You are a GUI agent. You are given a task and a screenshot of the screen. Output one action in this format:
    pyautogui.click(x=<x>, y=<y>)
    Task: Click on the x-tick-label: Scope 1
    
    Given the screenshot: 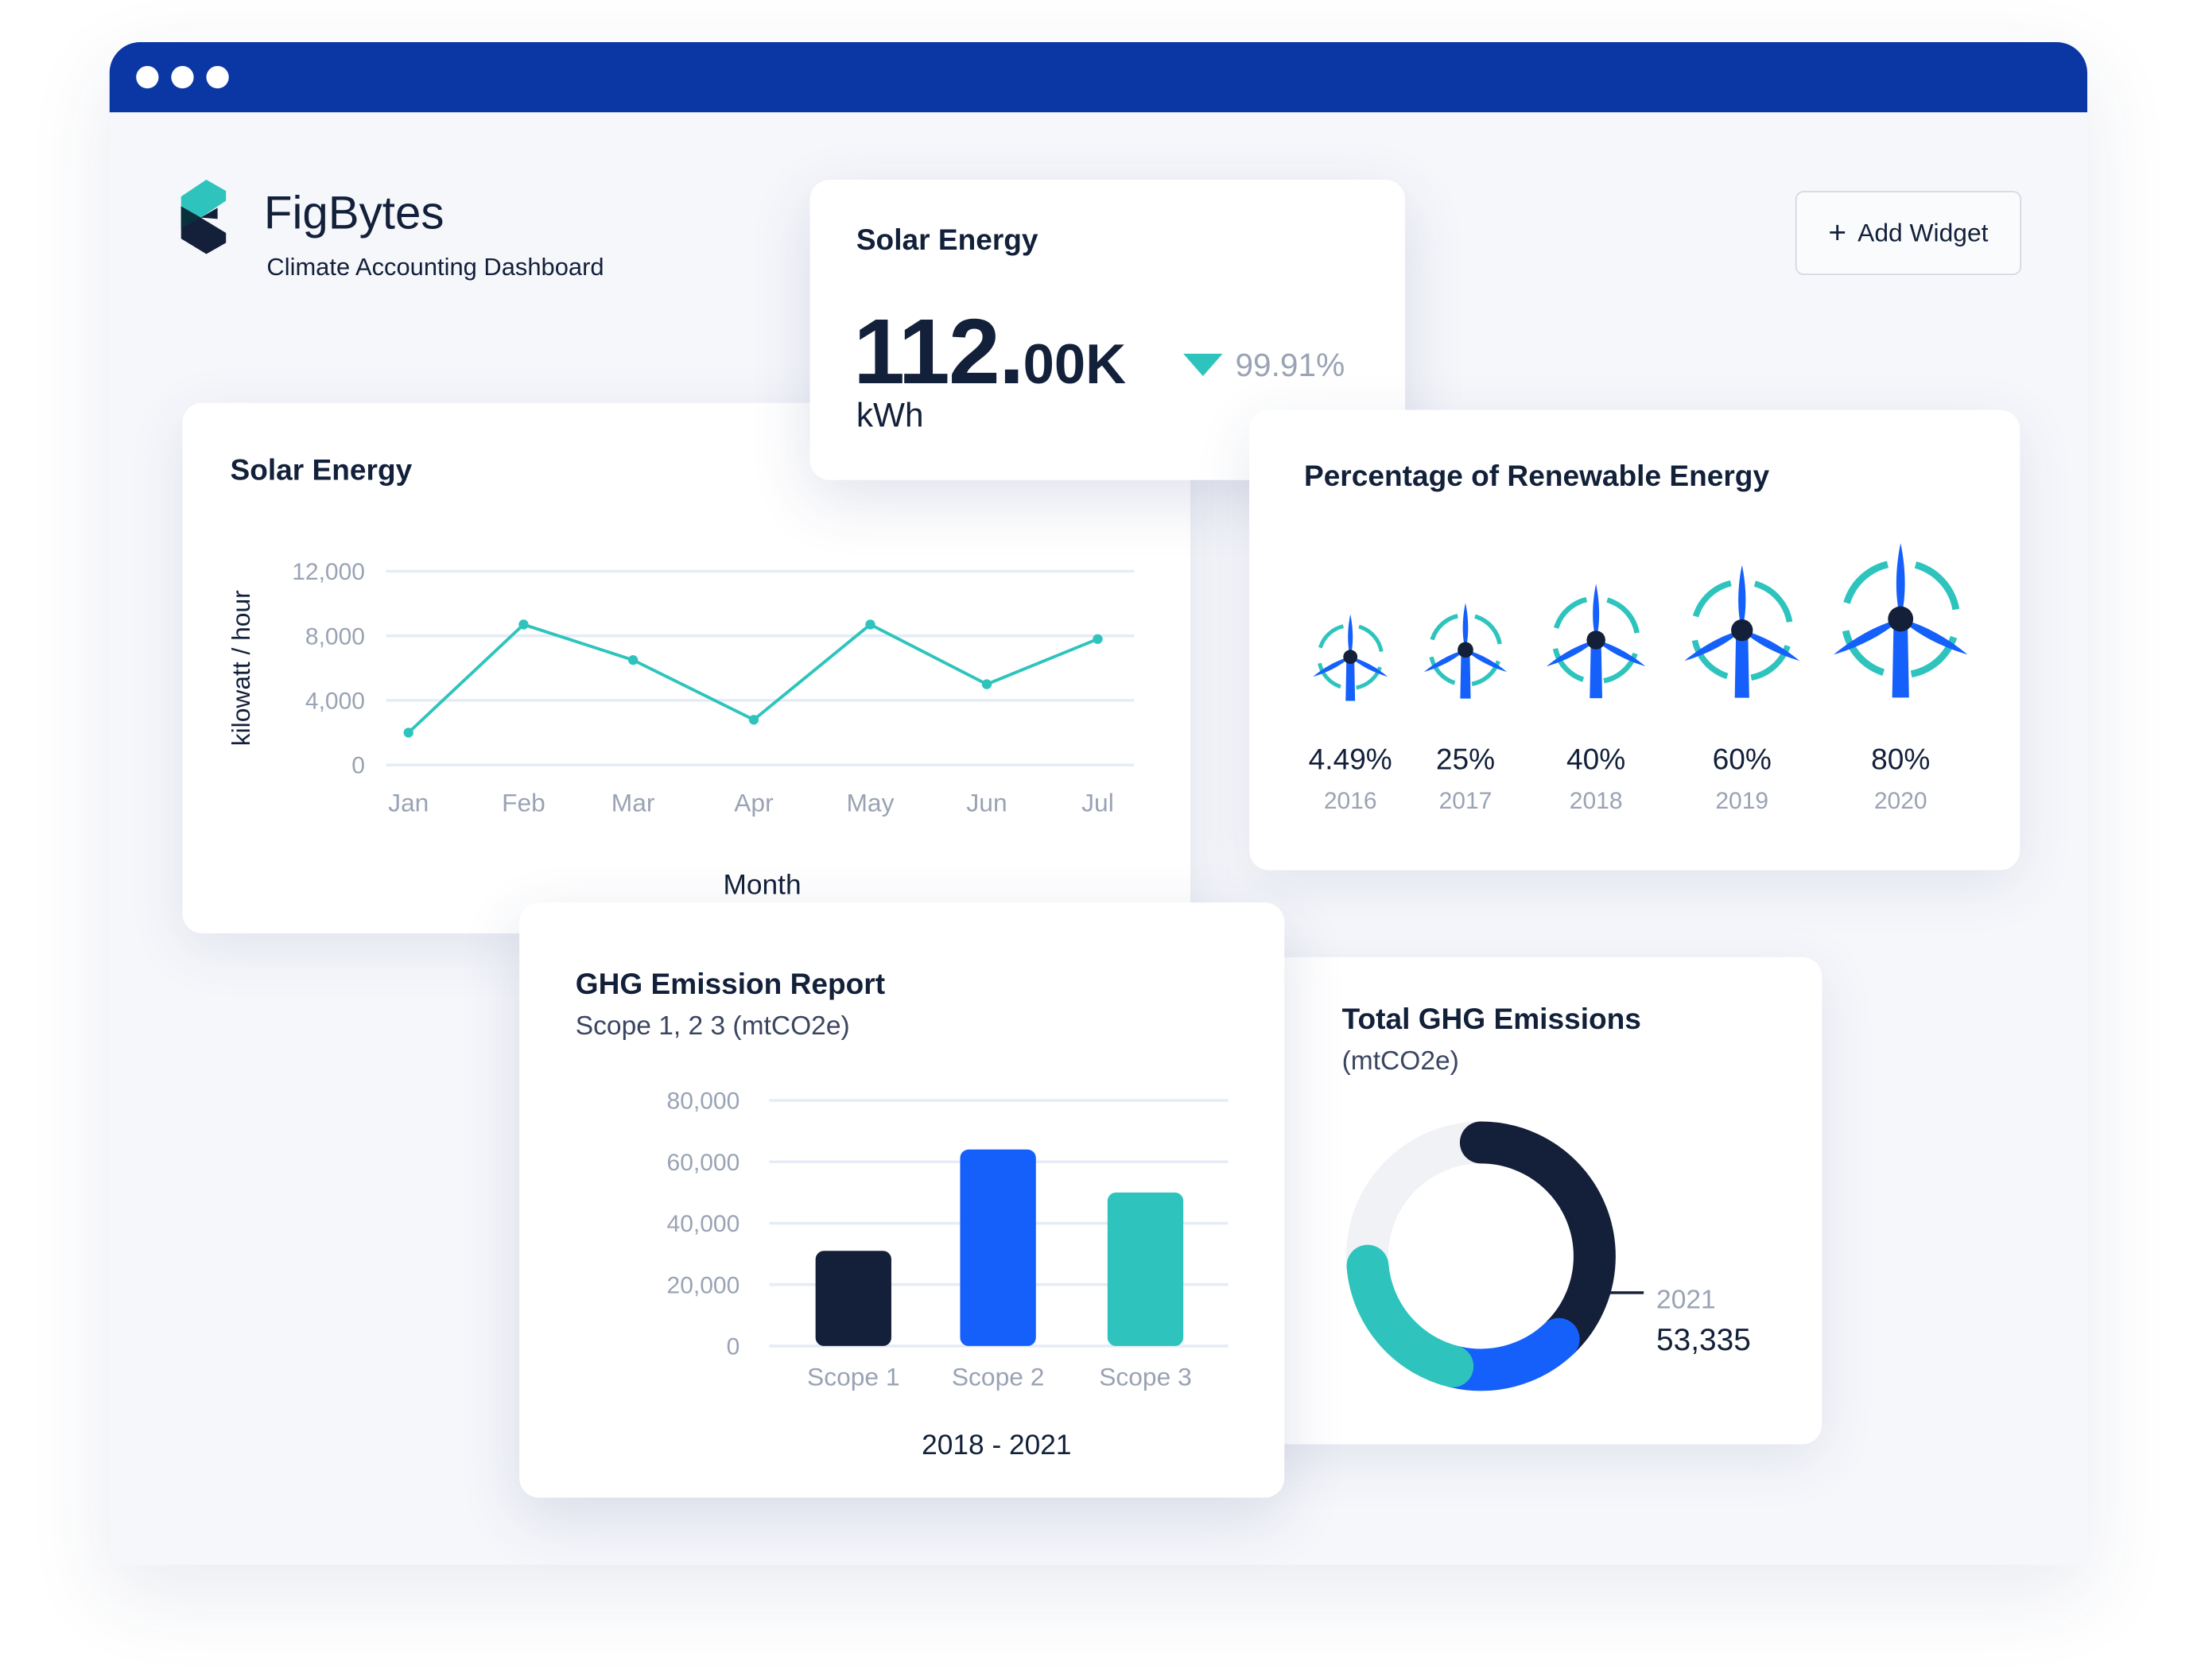 What is the action you would take?
    pyautogui.click(x=853, y=1376)
    